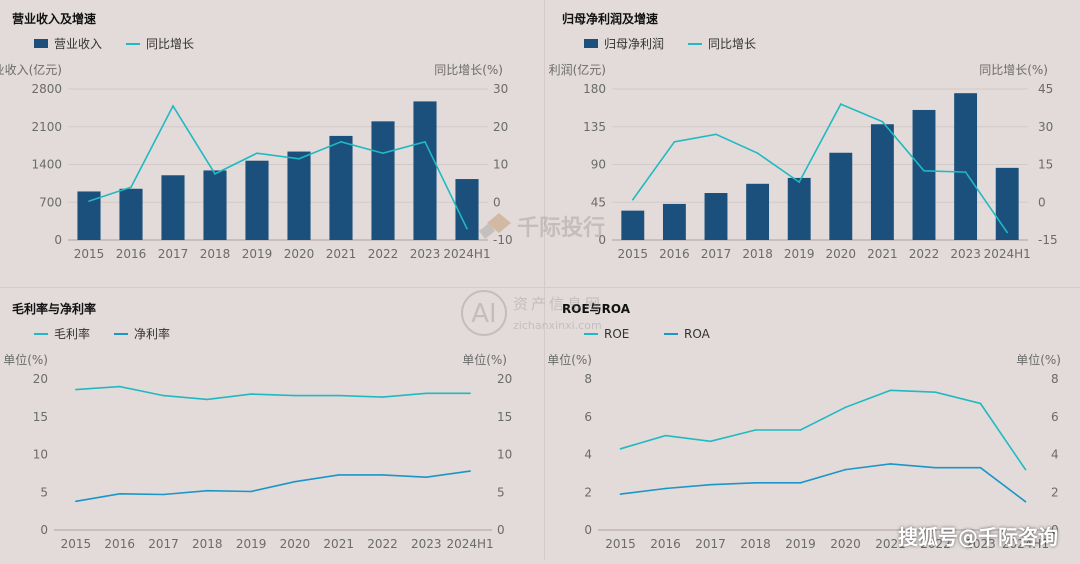  I want to click on y-tick-left: 10, so click(40, 455).